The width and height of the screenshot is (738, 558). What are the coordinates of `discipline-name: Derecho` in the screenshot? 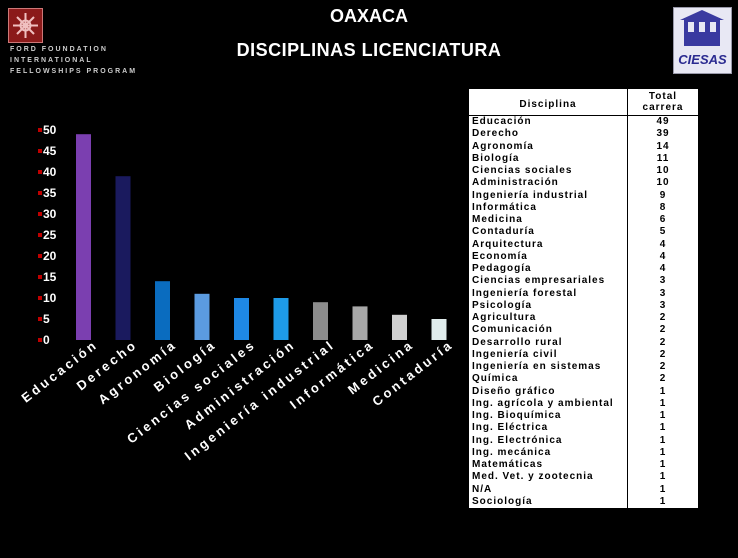 It's located at (548, 134).